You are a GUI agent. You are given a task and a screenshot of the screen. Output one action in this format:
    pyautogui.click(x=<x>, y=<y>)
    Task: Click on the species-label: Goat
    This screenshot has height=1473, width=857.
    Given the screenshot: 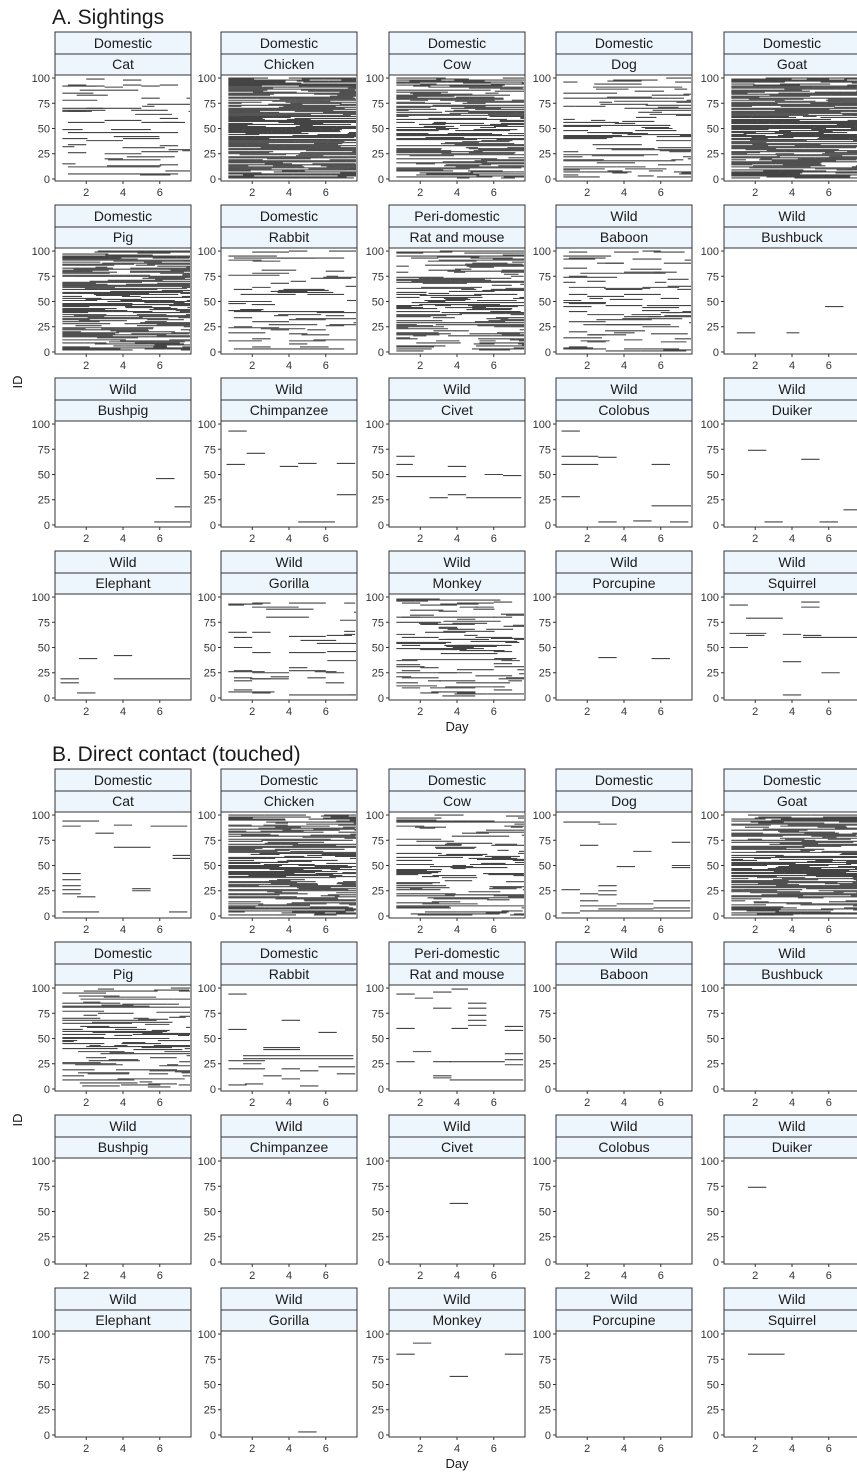 What is the action you would take?
    pyautogui.click(x=792, y=801)
    